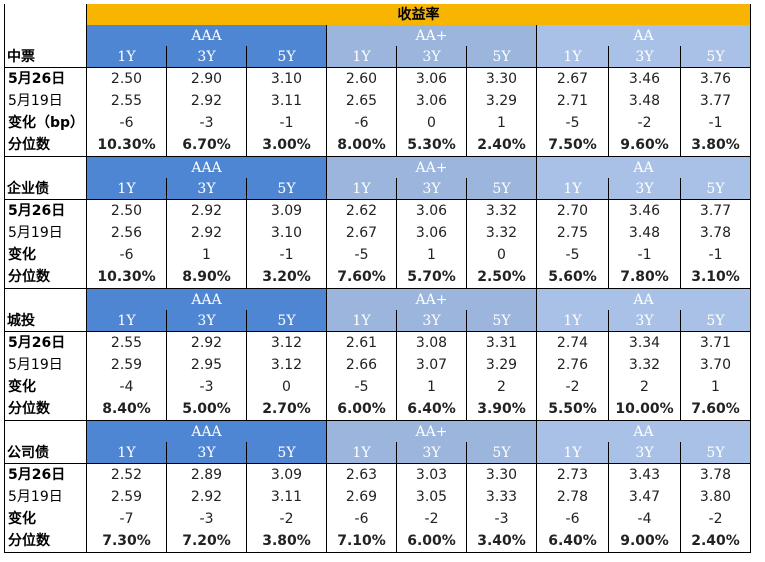  Describe the element at coordinates (45, 167) in the screenshot. I see `section-spacer` at that location.